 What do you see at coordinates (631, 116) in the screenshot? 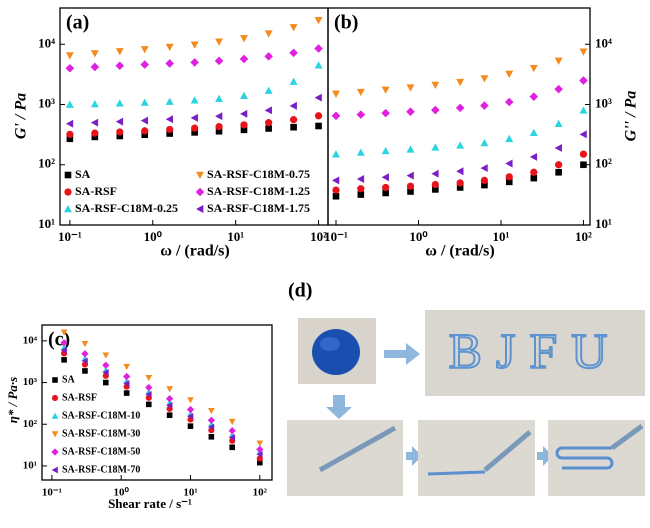
I see `y-axis-label: G'' / Pa` at bounding box center [631, 116].